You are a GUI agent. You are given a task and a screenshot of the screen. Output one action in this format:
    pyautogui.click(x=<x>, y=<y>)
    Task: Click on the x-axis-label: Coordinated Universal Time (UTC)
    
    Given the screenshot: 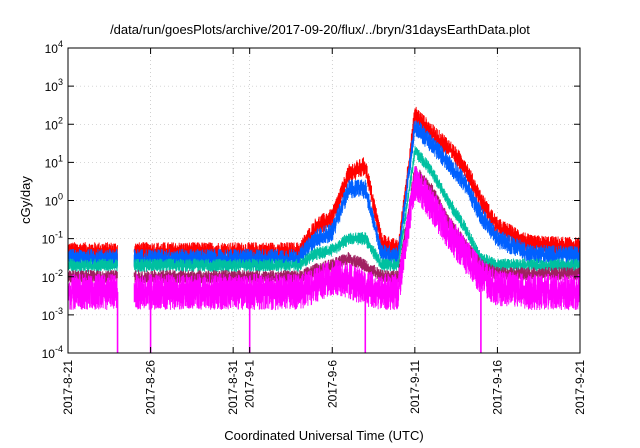 What is the action you would take?
    pyautogui.click(x=323, y=435)
    